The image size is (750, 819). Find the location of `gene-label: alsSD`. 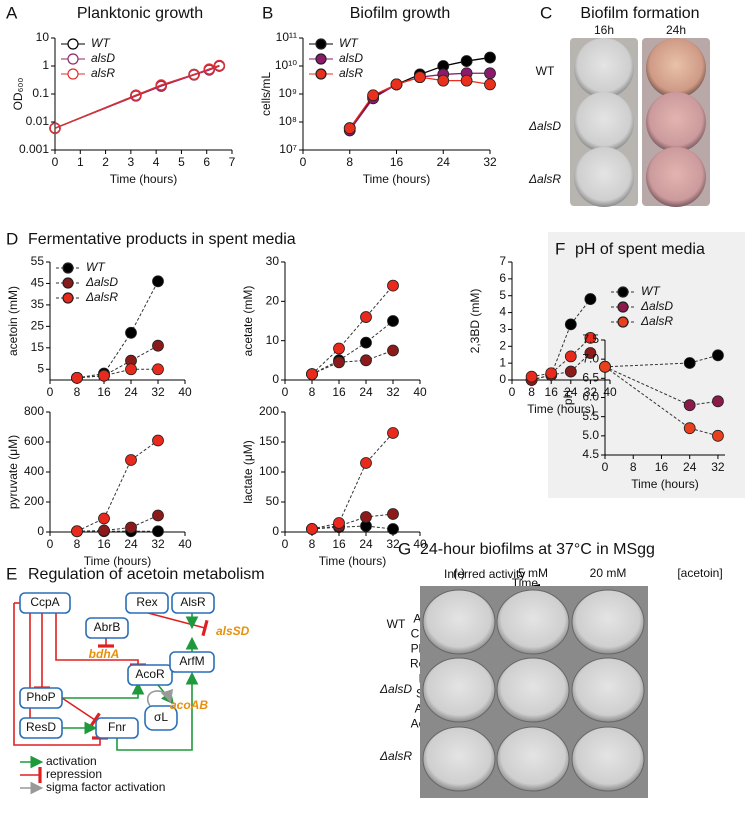

gene-label: alsSD is located at coordinates (233, 631).